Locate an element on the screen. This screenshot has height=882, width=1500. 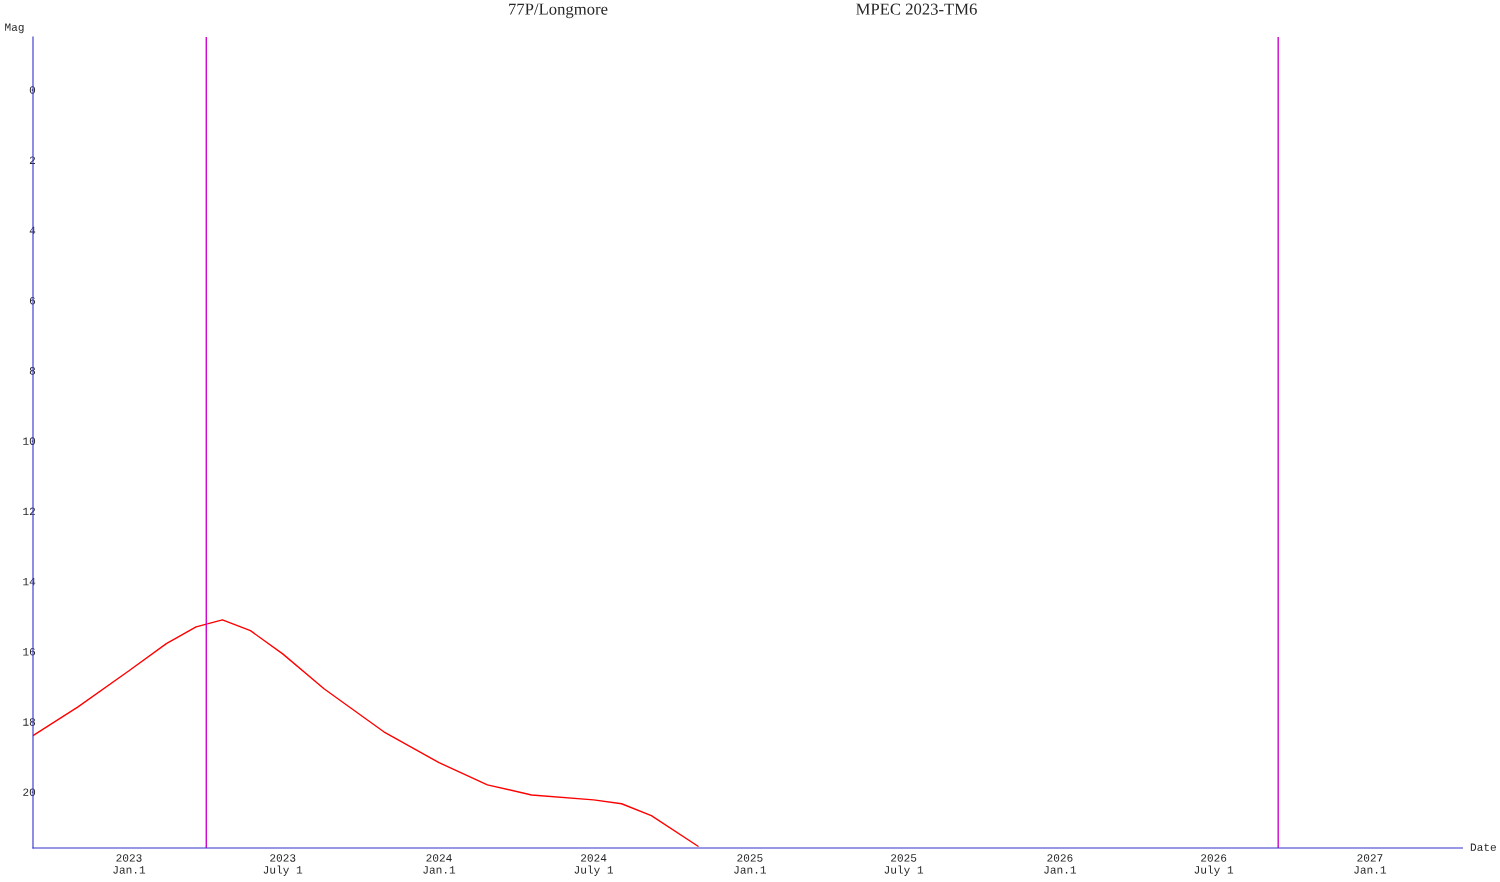
y-tick-label: 18 is located at coordinates (29, 722).